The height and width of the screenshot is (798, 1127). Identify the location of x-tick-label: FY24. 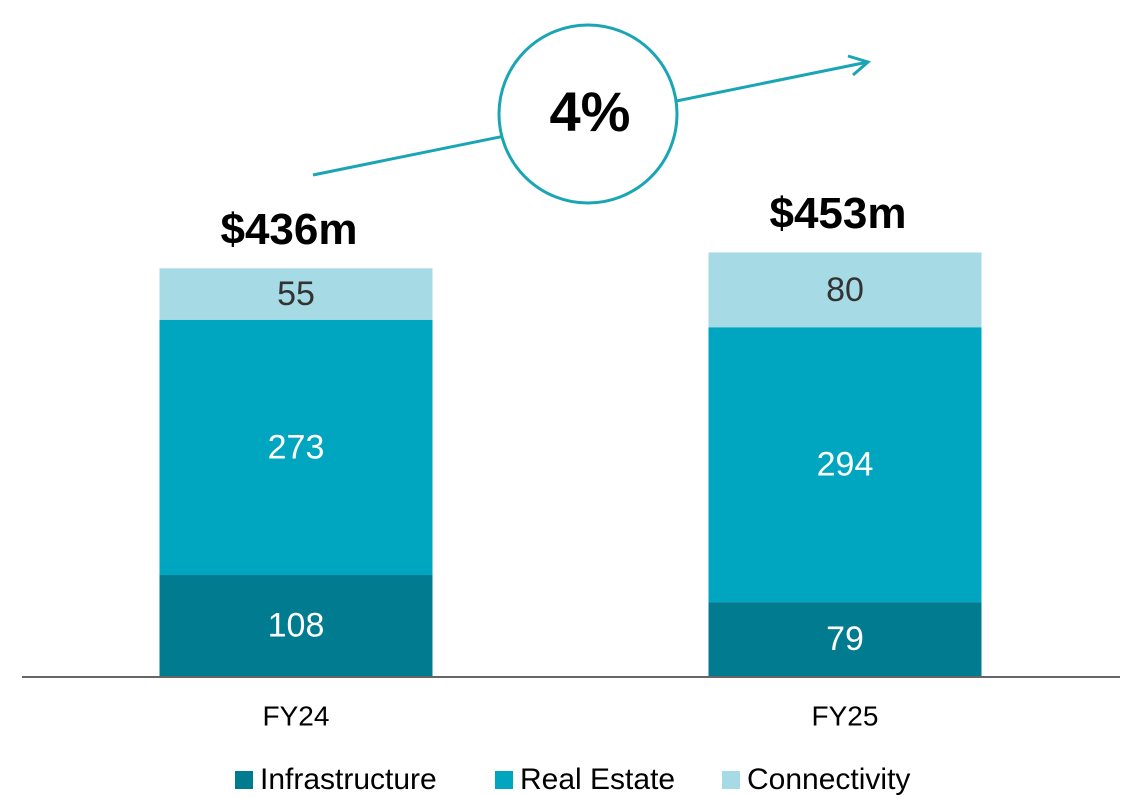
(296, 715).